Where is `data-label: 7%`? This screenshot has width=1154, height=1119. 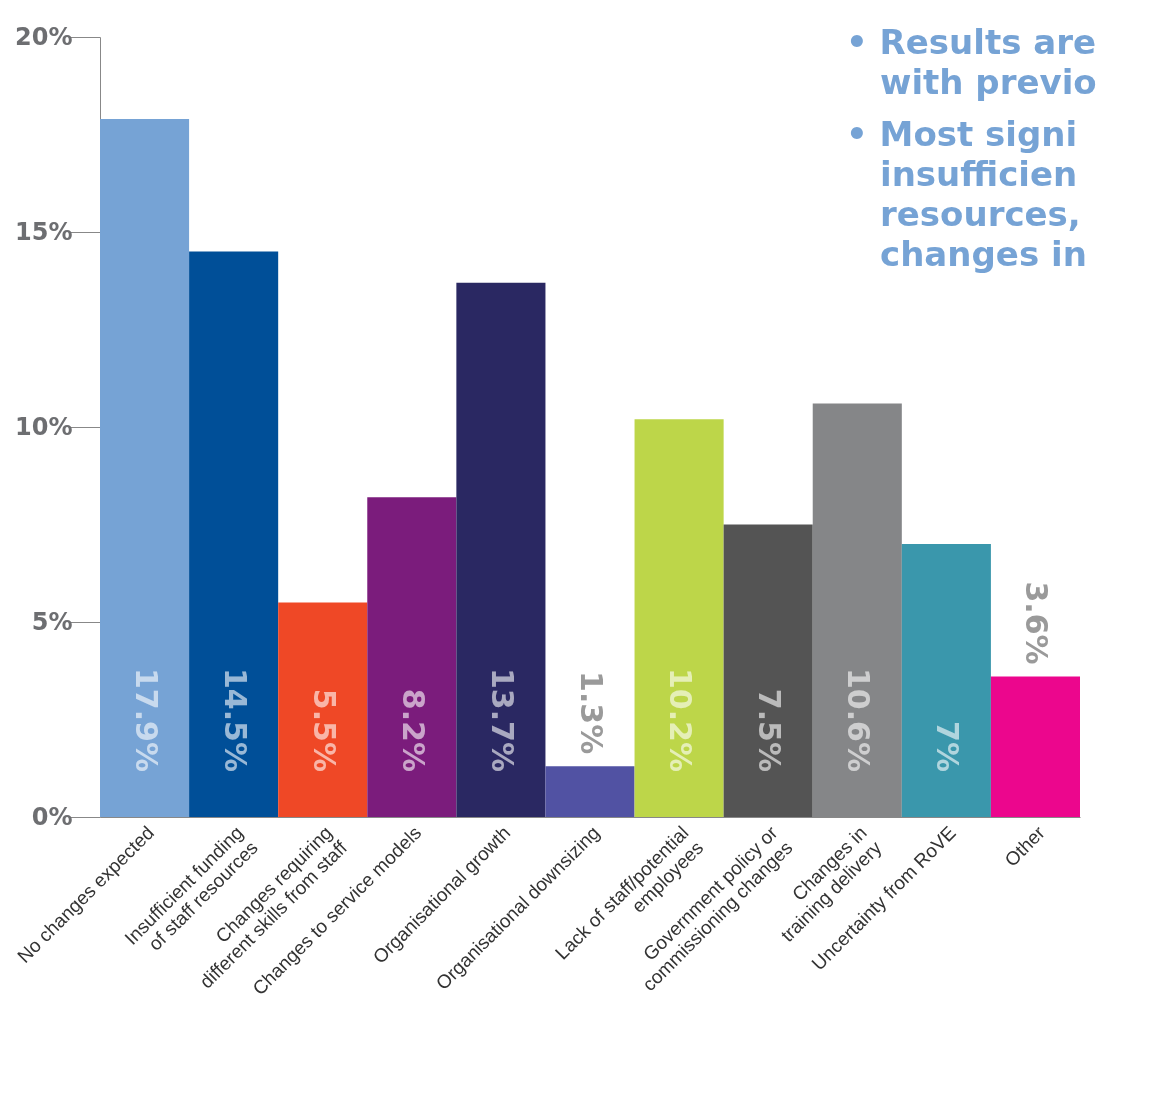
data-label: 7% is located at coordinates (948, 746).